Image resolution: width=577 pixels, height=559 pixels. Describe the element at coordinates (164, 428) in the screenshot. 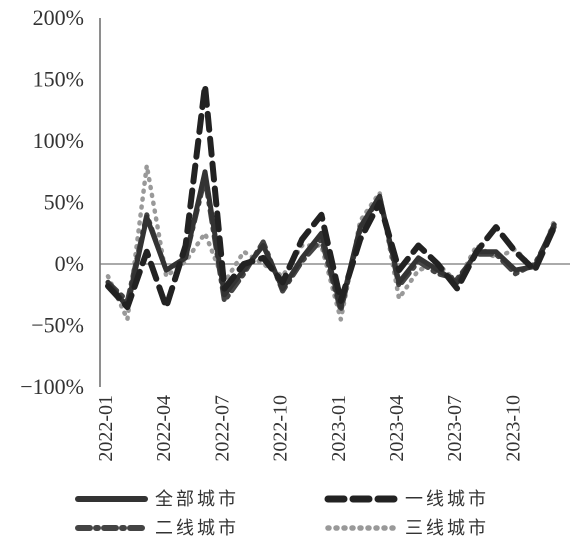

I see `x-tick-label: 2022-04` at that location.